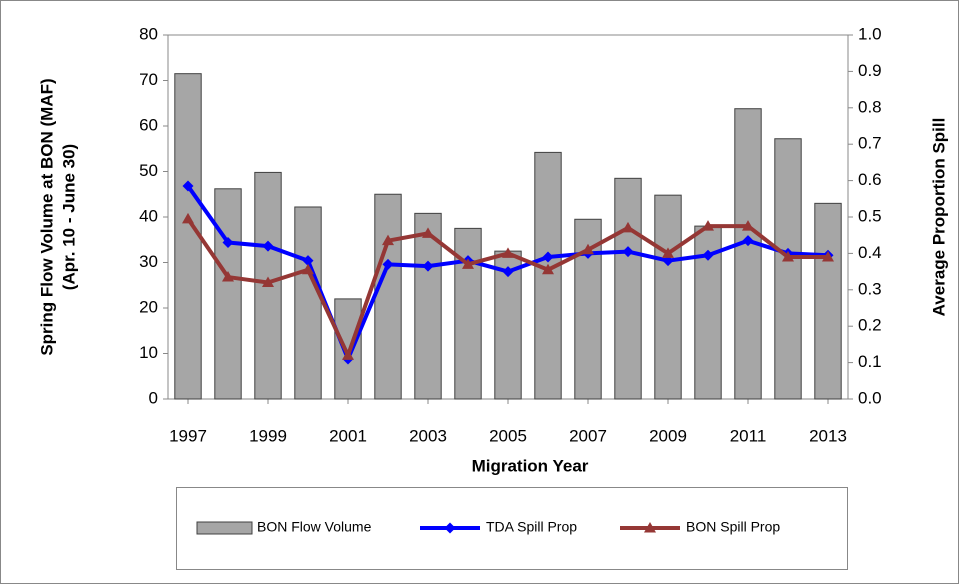 The height and width of the screenshot is (584, 959). Describe the element at coordinates (828, 435) in the screenshot. I see `x-tick-label: 2013` at that location.